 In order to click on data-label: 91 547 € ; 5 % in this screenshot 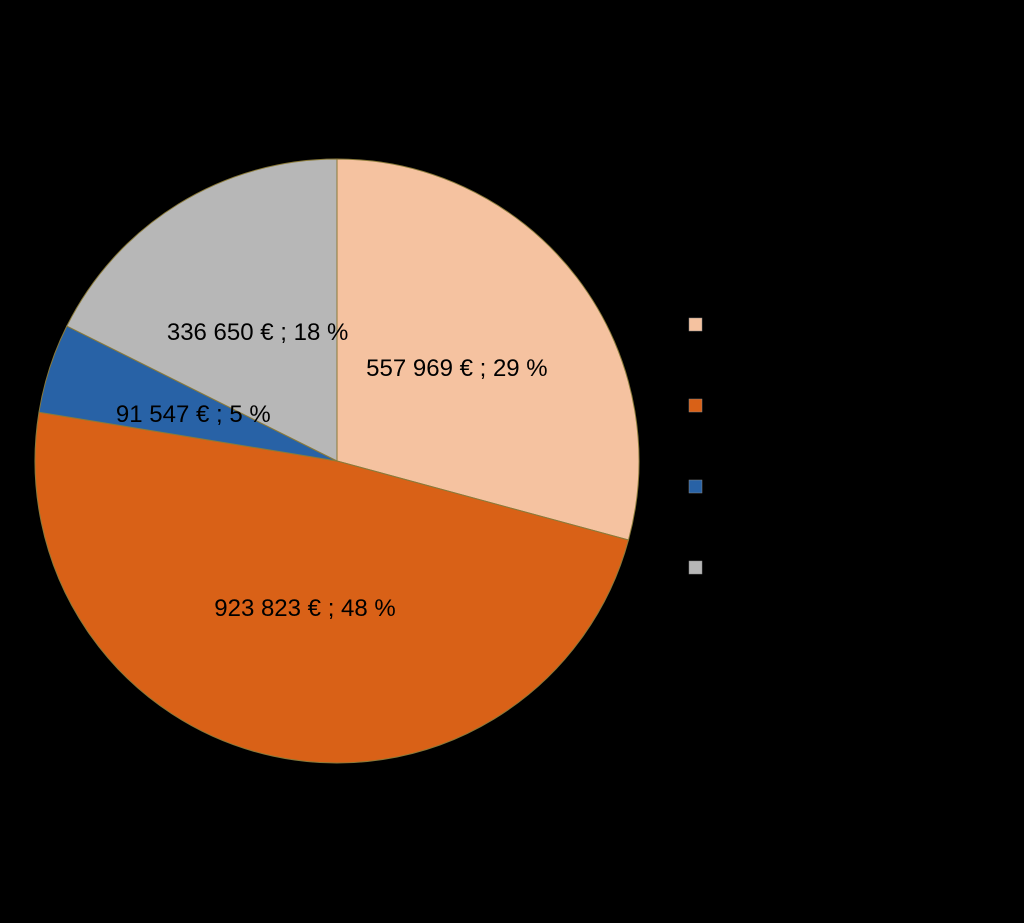, I will do `click(193, 414)`.